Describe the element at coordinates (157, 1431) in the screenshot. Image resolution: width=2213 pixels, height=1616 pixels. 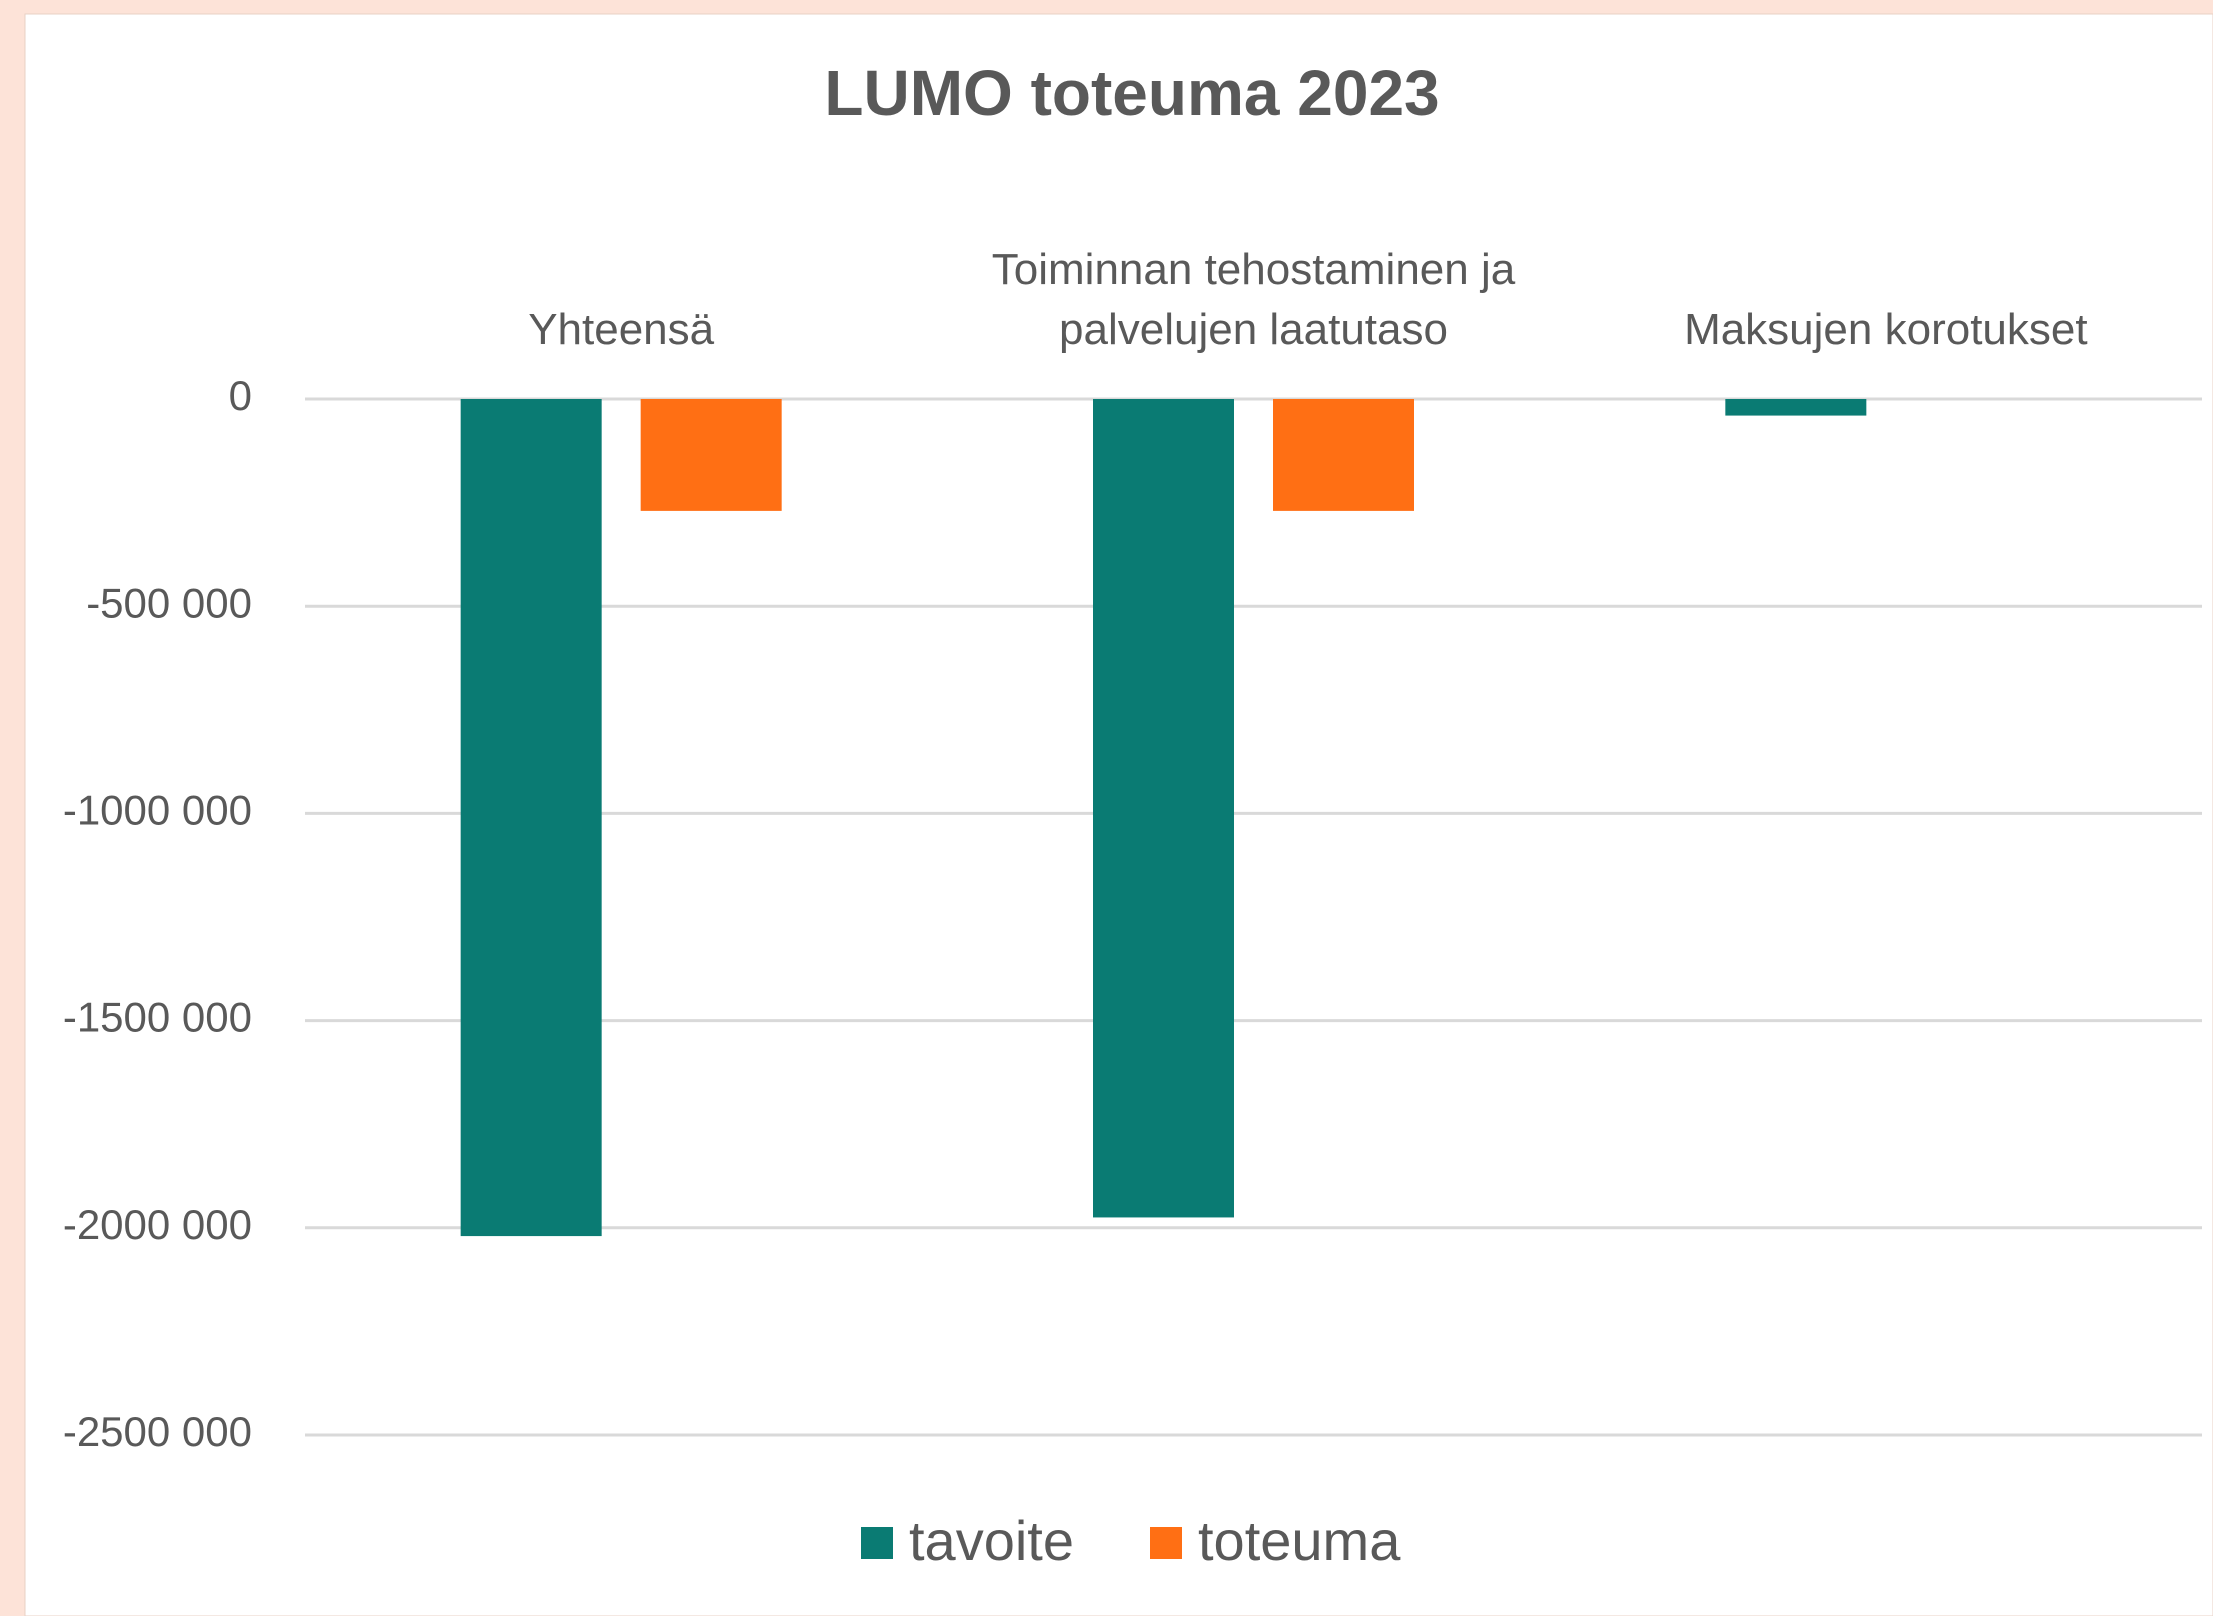
I see `y-tick-label: -2500 000` at that location.